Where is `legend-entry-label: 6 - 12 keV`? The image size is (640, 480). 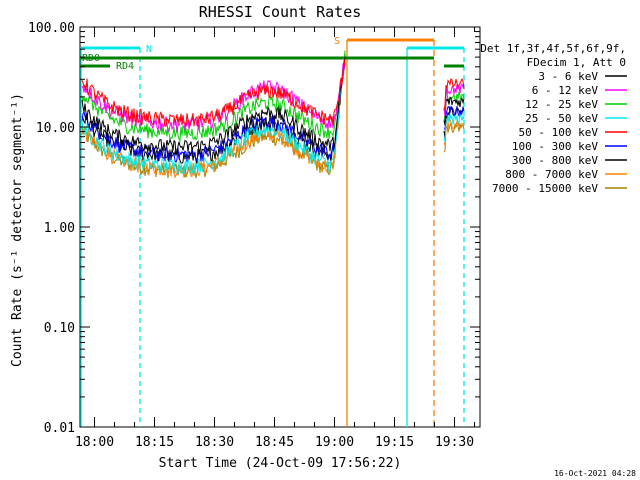 legend-entry-label: 6 - 12 keV is located at coordinates (565, 90).